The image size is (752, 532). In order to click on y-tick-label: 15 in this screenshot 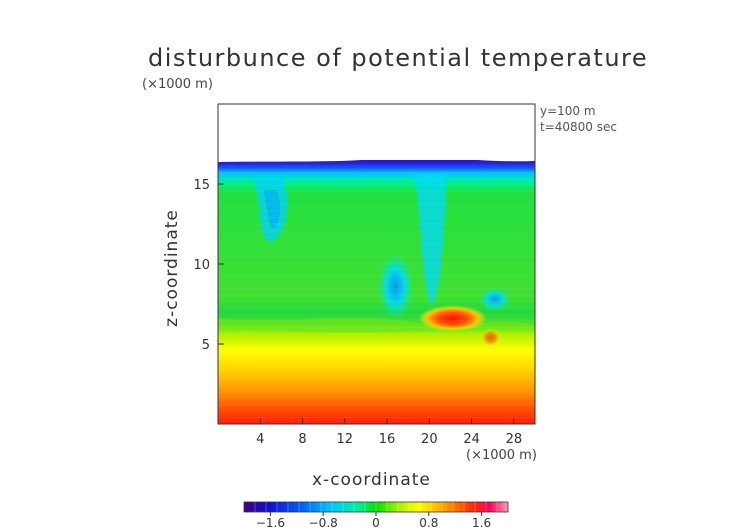, I will do `click(201, 185)`.